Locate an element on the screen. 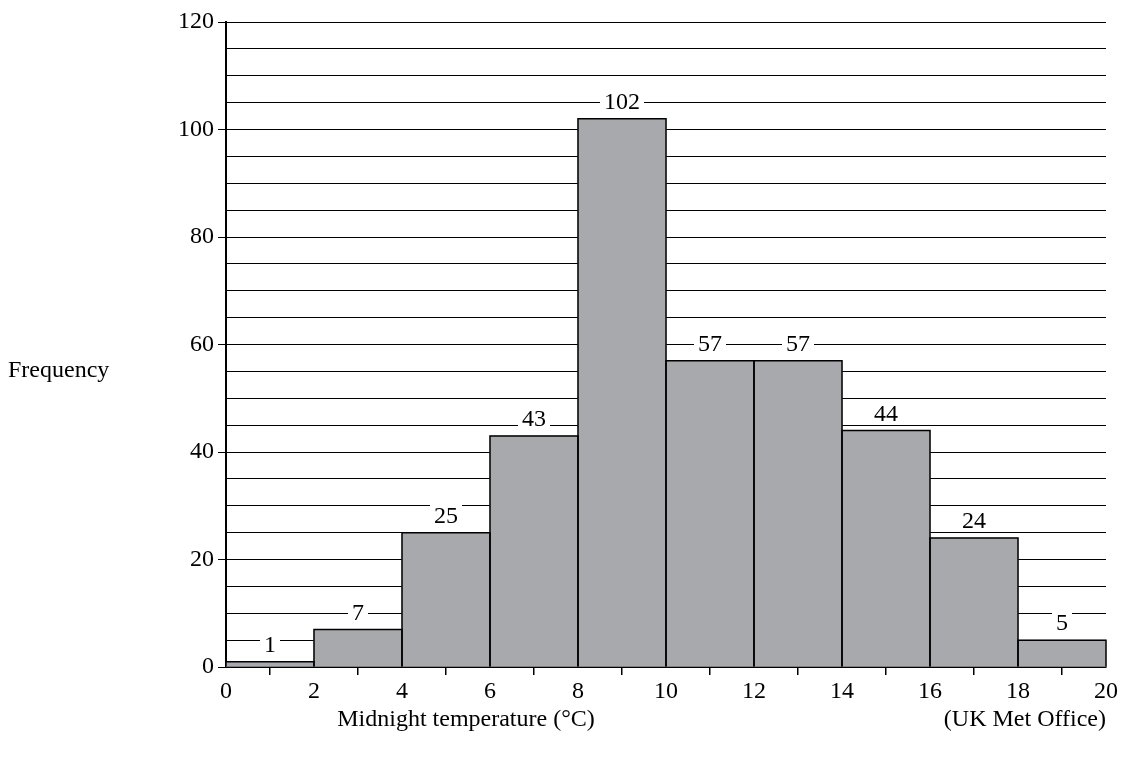  data-label: 24 is located at coordinates (974, 520).